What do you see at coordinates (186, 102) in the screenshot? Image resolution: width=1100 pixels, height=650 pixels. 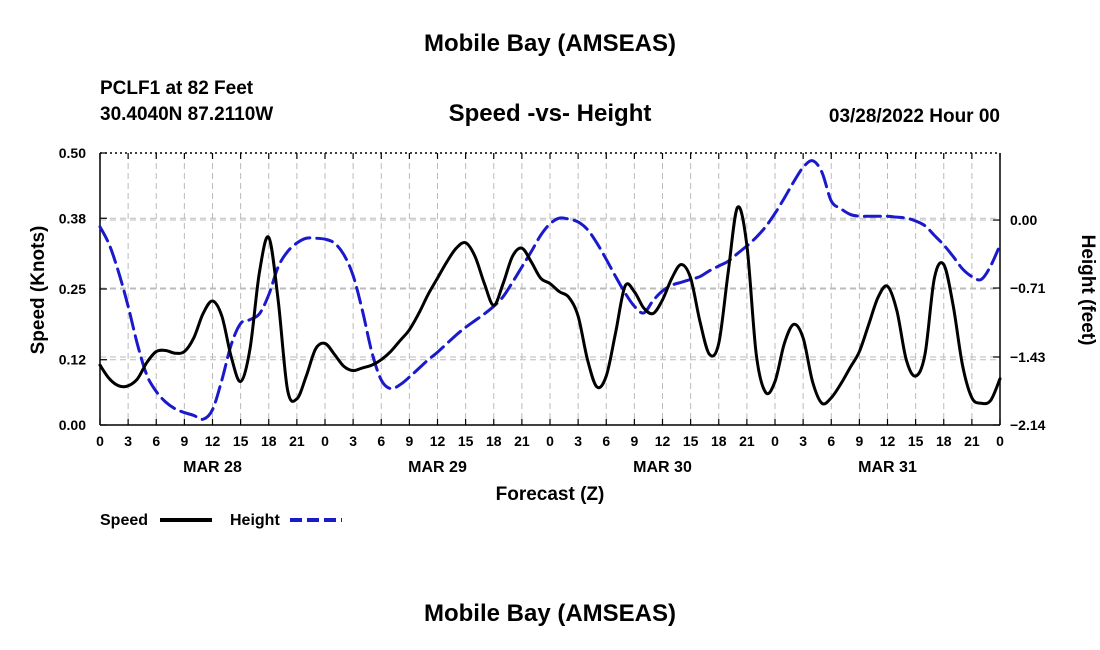 I see `station-info: PCLF1 at 82 Feet 30.4040N 87.2110W` at bounding box center [186, 102].